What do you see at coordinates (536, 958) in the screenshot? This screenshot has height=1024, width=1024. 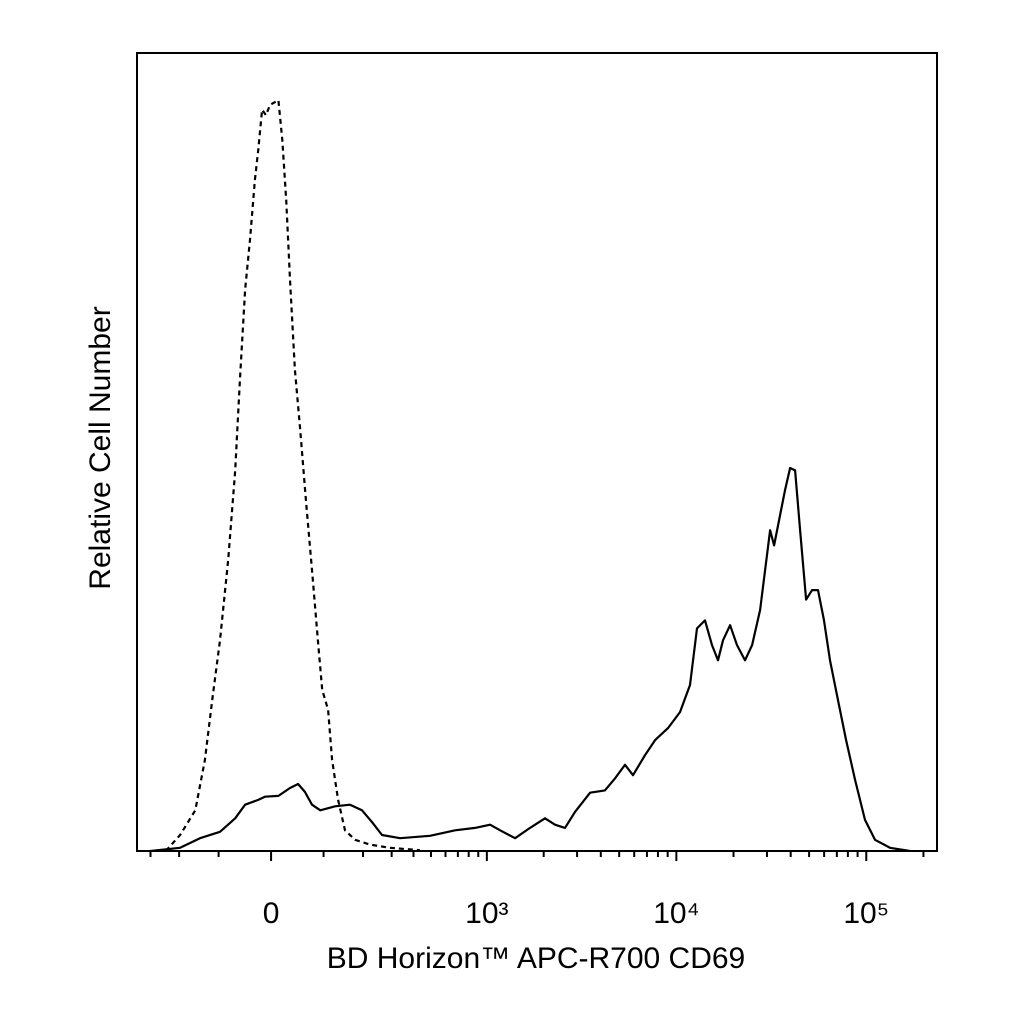 I see `x-axis-label: BD Horizon™ APC-R700 CD69` at bounding box center [536, 958].